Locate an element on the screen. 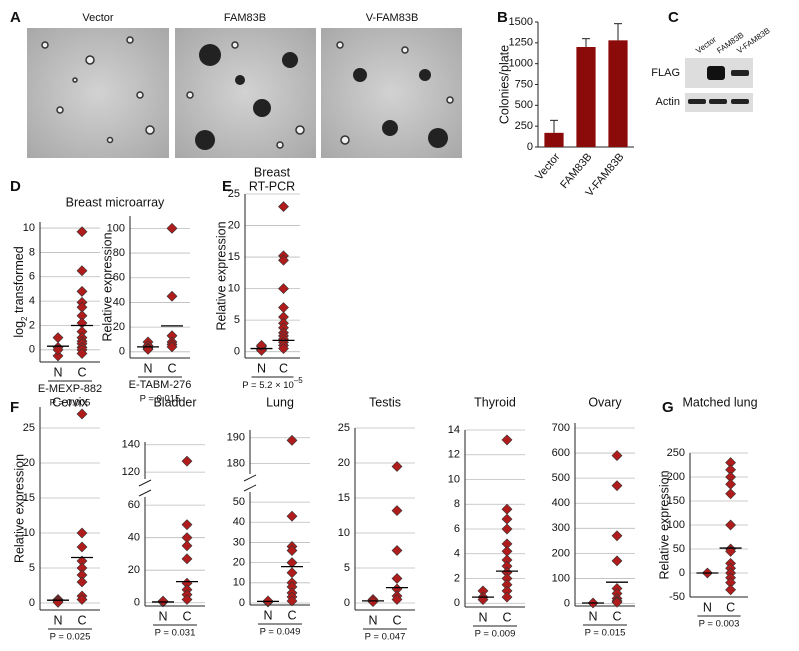  panel-letter: G is located at coordinates (668, 407).